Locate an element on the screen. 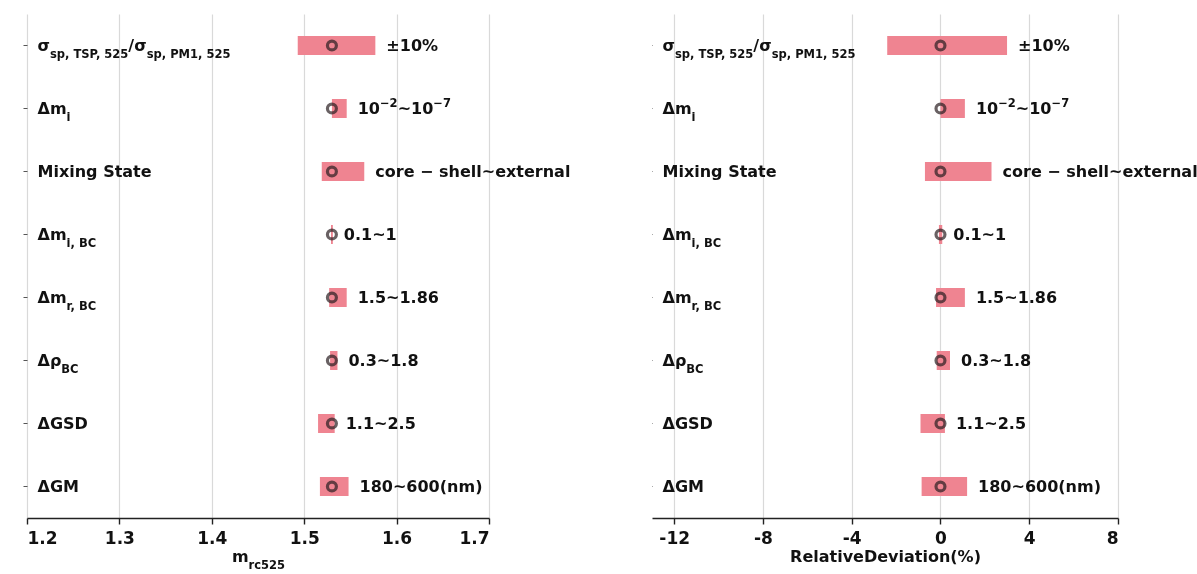 Image resolution: width=1197 pixels, height=574 pixels. x-axis-title: RelativeDeviation(%) is located at coordinates (885, 556).